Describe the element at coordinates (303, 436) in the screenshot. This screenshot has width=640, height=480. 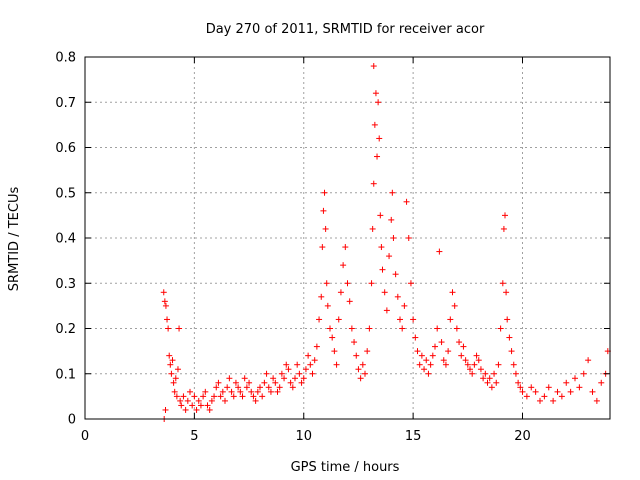
I see `x-tick-label: 10` at that location.